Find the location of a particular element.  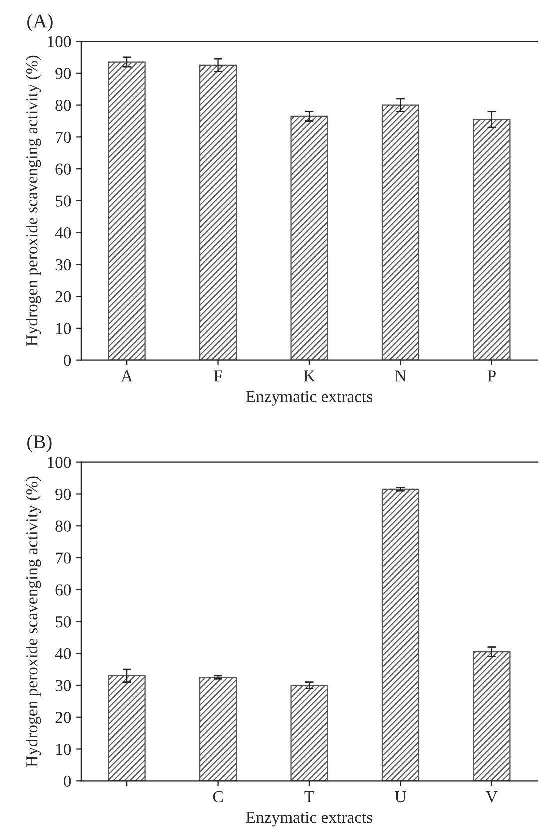

x-tick-label: V is located at coordinates (492, 797).